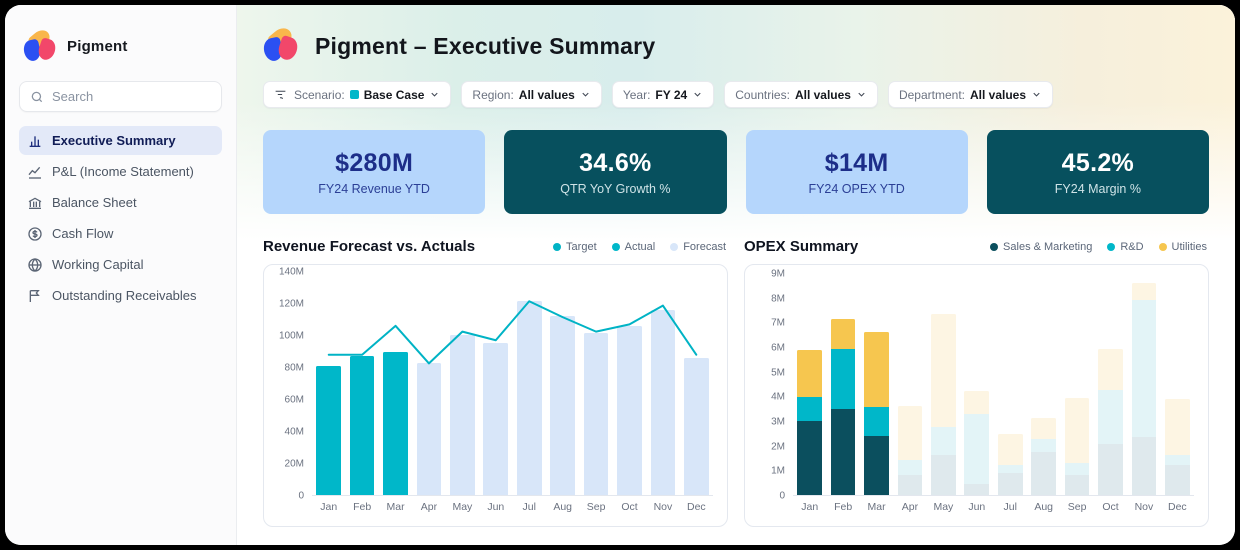  I want to click on kpi-card-margin: 45.2% FY24 Margin %, so click(1097, 172).